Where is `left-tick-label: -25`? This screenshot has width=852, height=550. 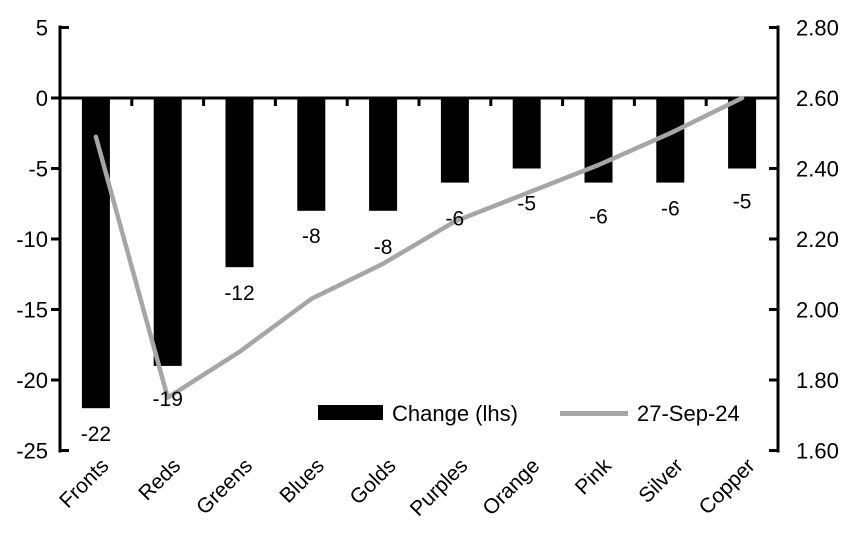
left-tick-label: -25 is located at coordinates (32, 451).